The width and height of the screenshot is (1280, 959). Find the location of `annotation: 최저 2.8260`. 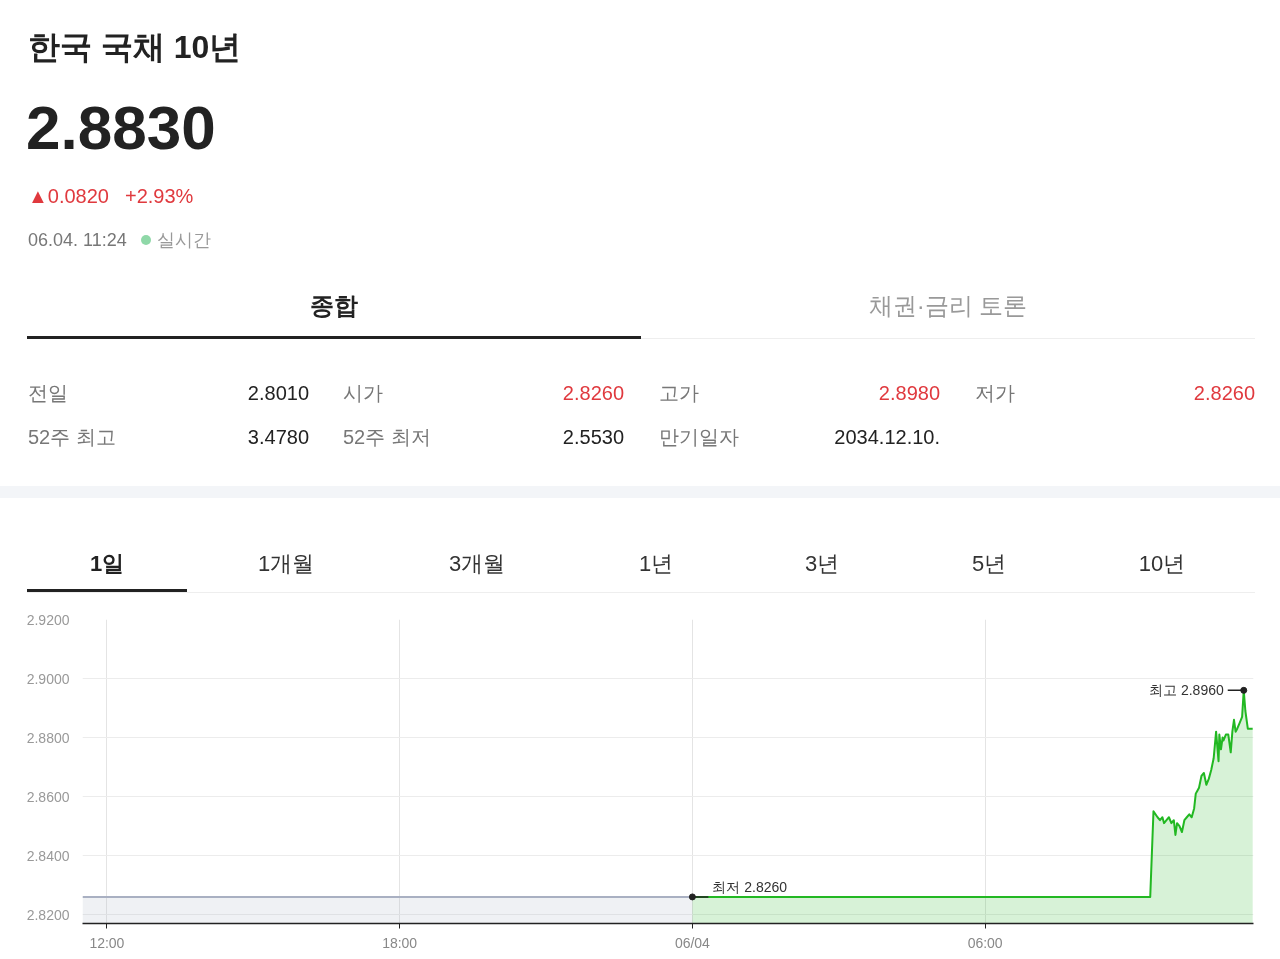

annotation: 최저 2.8260 is located at coordinates (750, 886).